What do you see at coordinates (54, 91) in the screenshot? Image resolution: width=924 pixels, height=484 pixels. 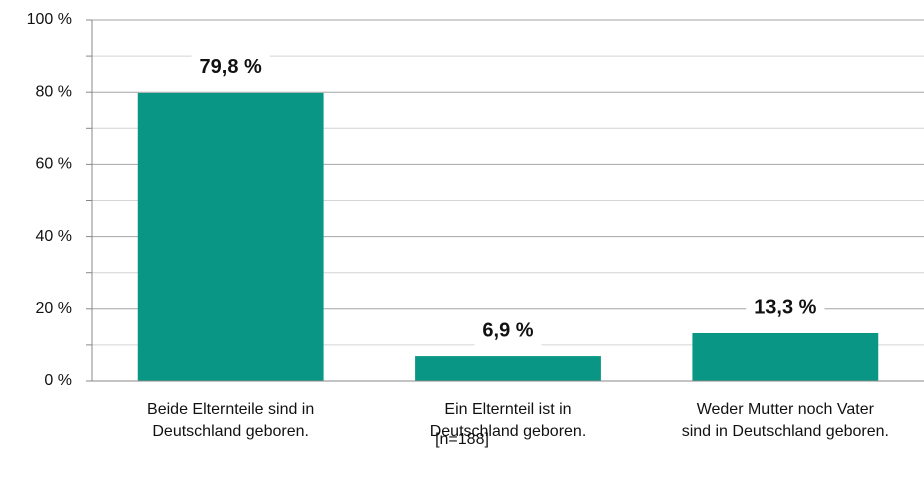 I see `y-tick-label: 80 %` at bounding box center [54, 91].